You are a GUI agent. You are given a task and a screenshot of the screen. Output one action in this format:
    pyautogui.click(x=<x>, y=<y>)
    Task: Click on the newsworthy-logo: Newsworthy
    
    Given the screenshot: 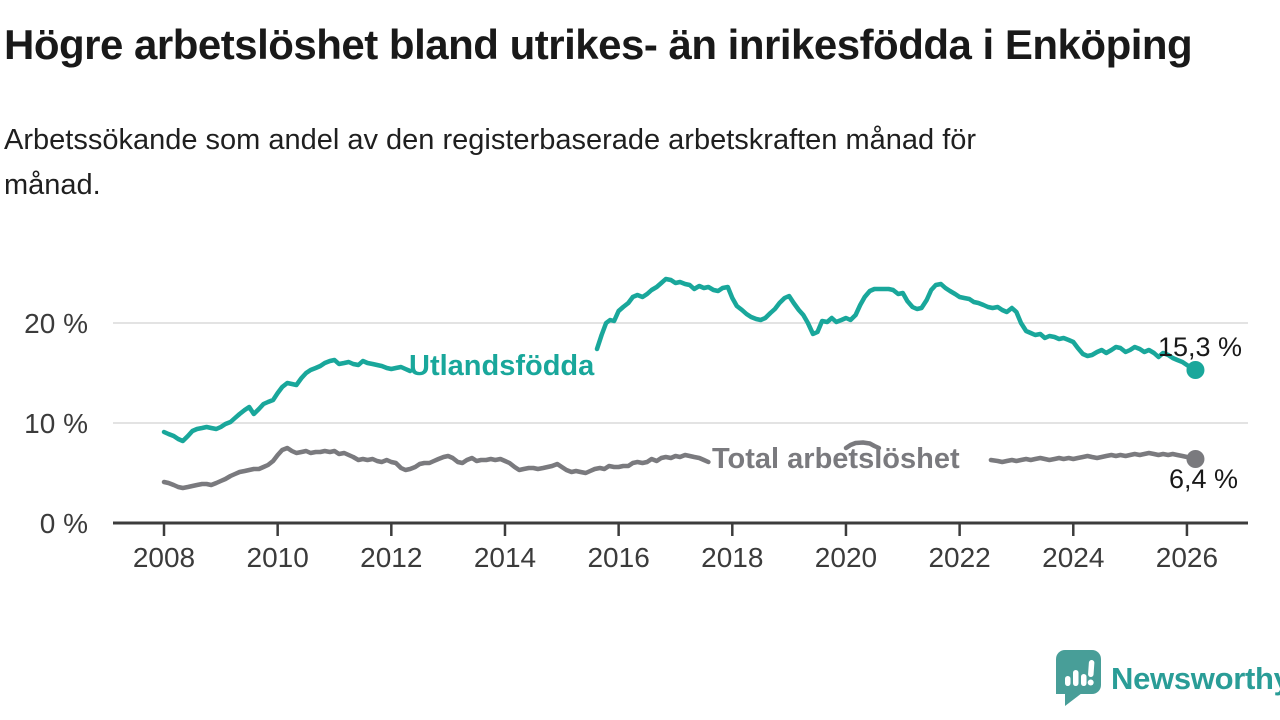 What is the action you would take?
    pyautogui.click(x=1168, y=678)
    